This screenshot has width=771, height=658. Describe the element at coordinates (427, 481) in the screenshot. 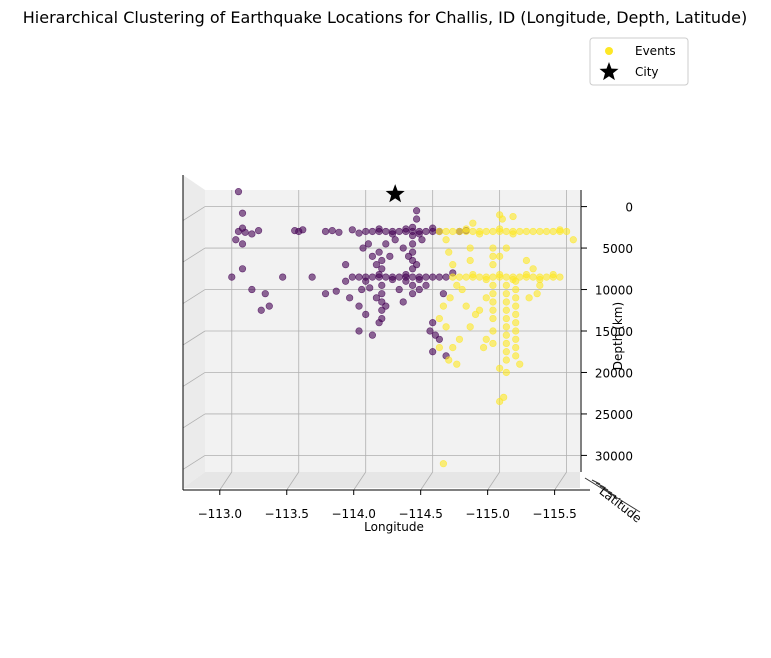

I see `floor-grid-line` at that location.